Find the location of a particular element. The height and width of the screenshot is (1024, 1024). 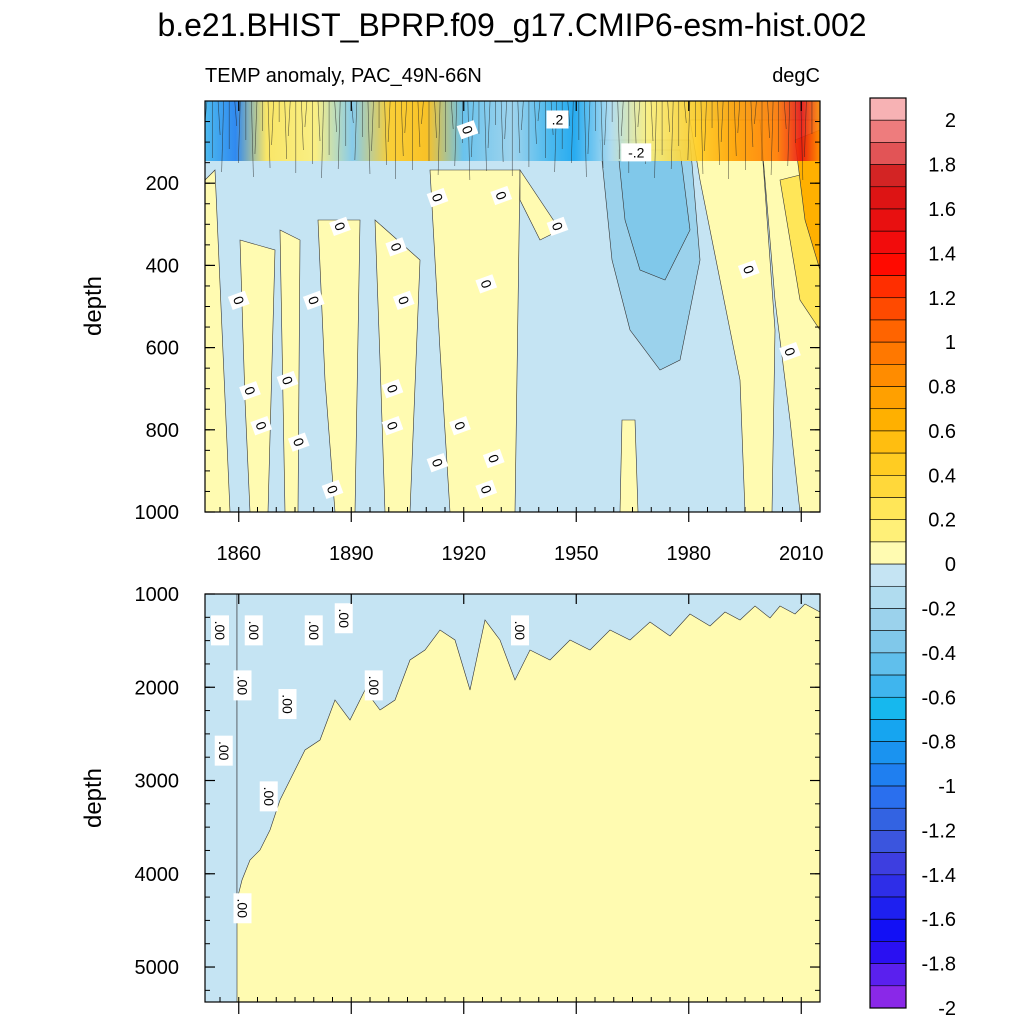

colorbar-label: -0.8 is located at coordinates (939, 743).